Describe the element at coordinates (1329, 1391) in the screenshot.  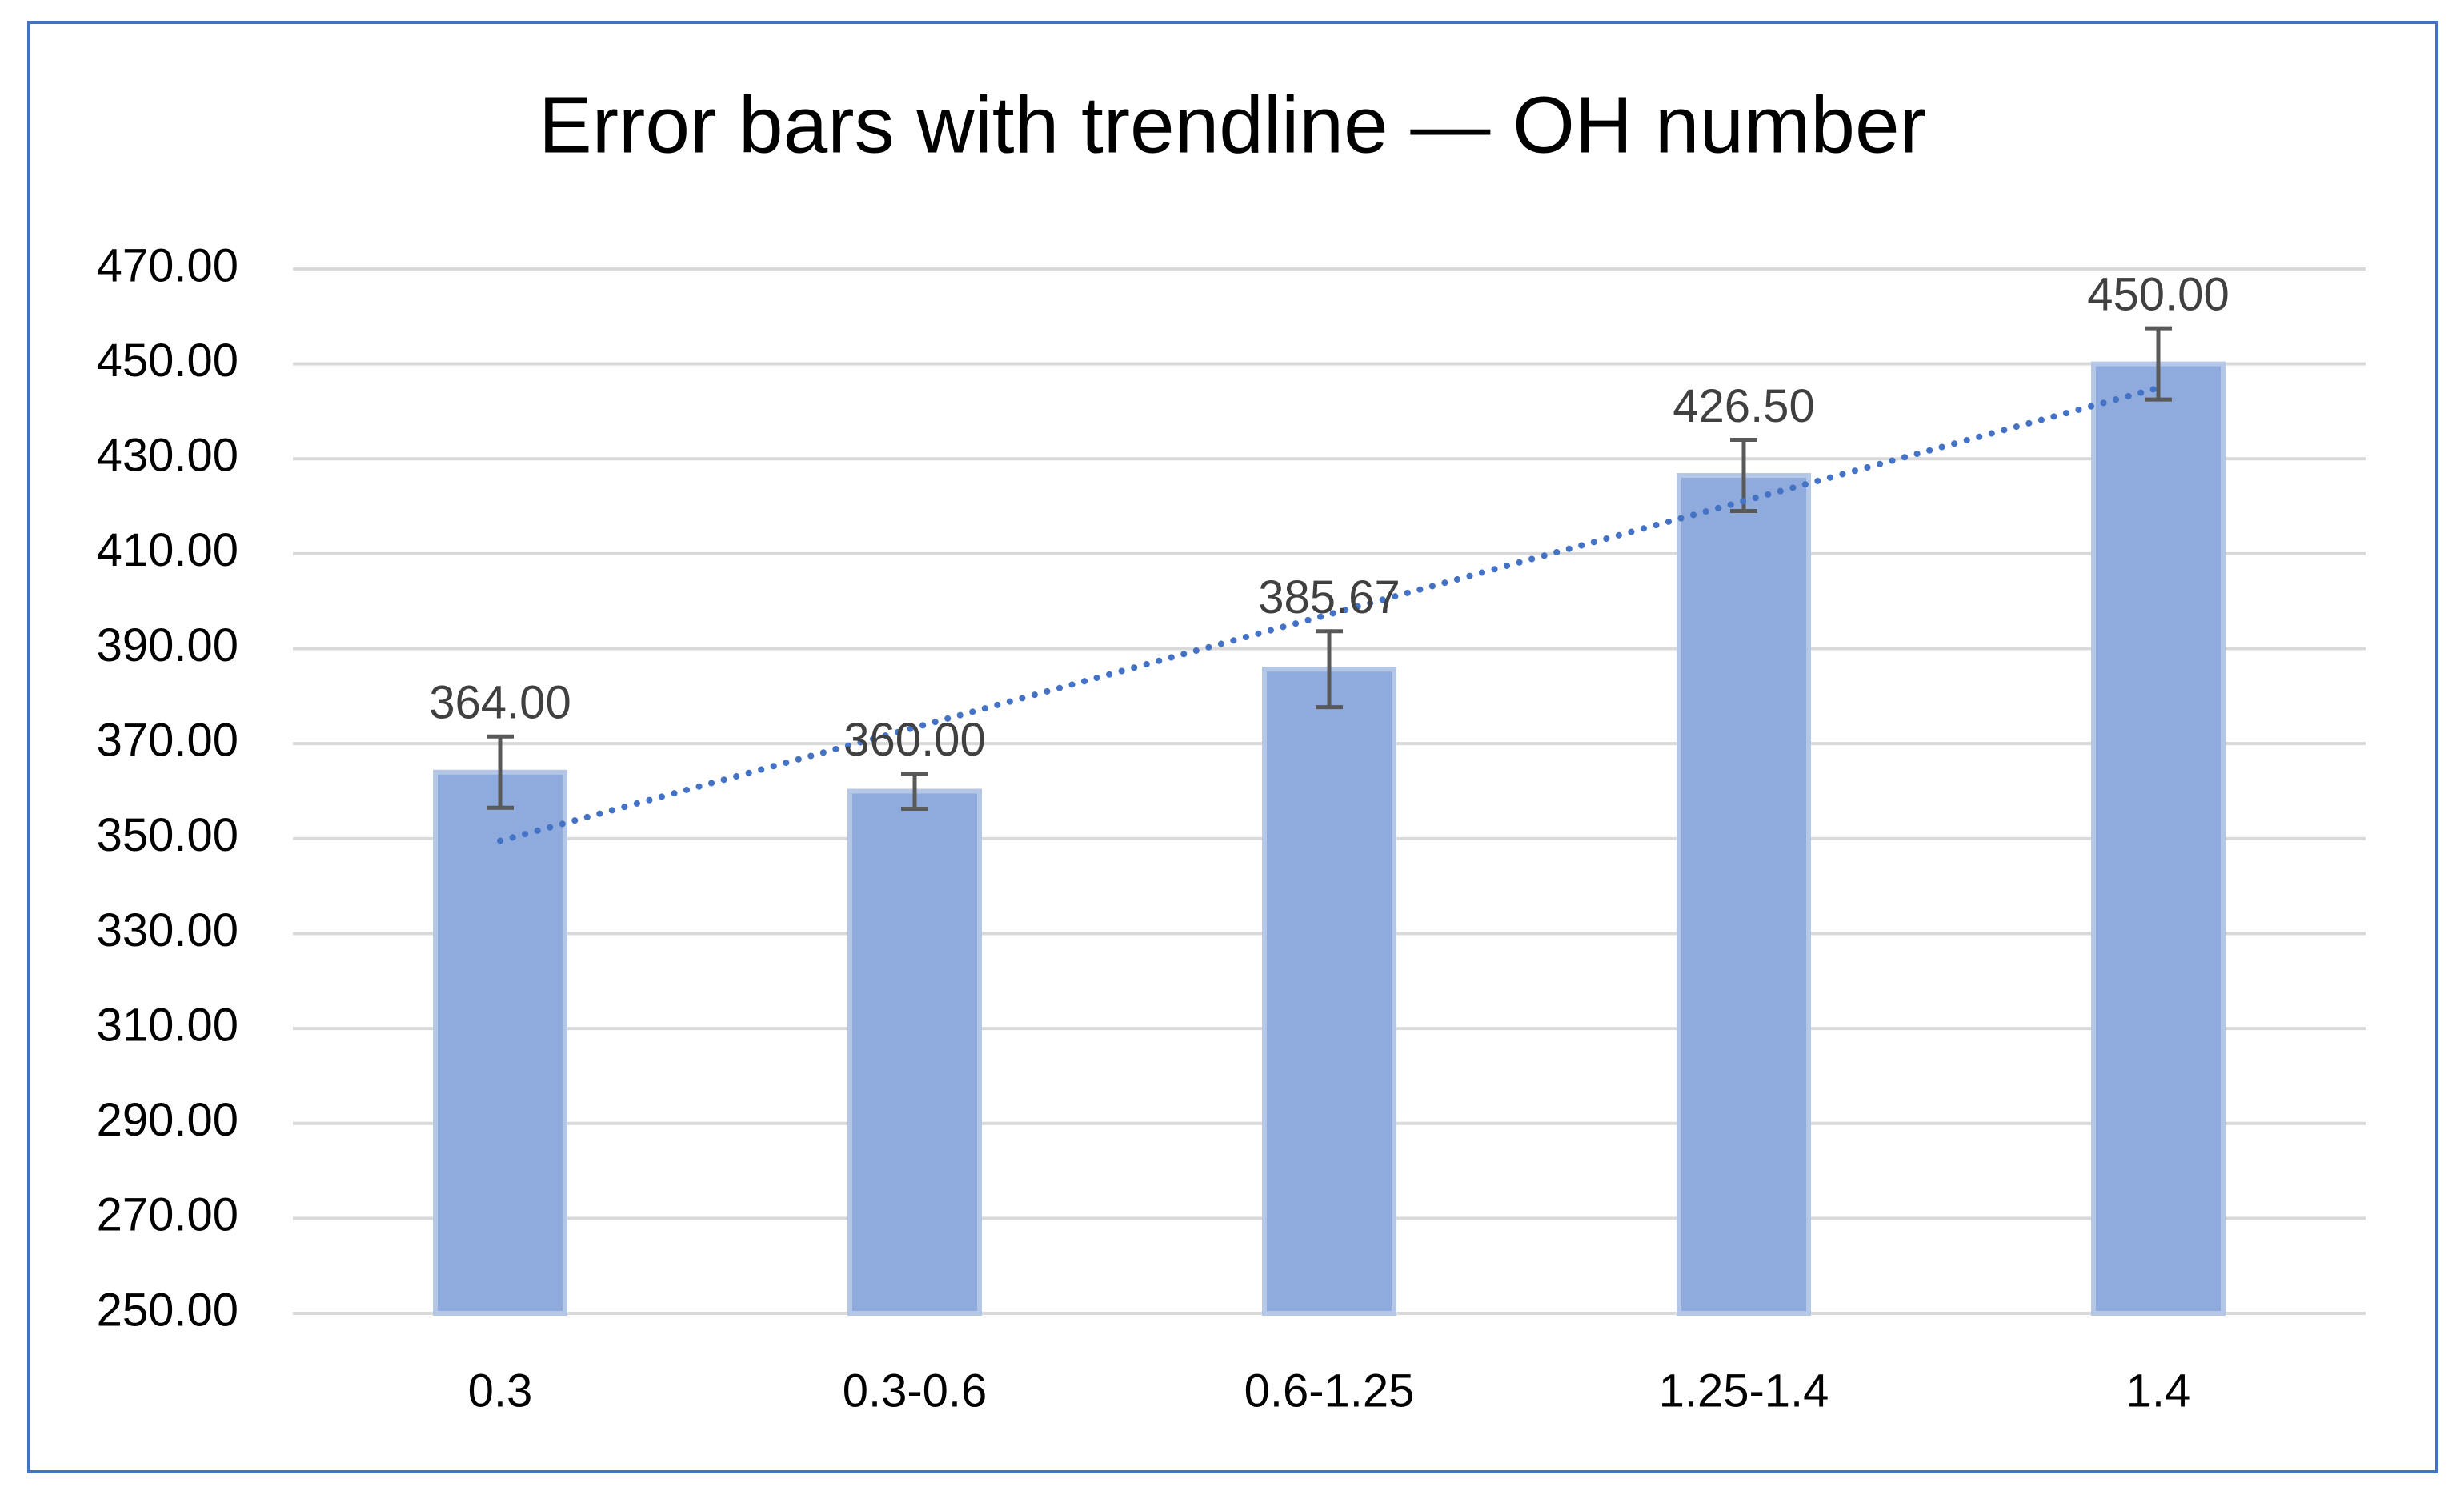
I see `x-tick-label: 0.6-1.25` at that location.